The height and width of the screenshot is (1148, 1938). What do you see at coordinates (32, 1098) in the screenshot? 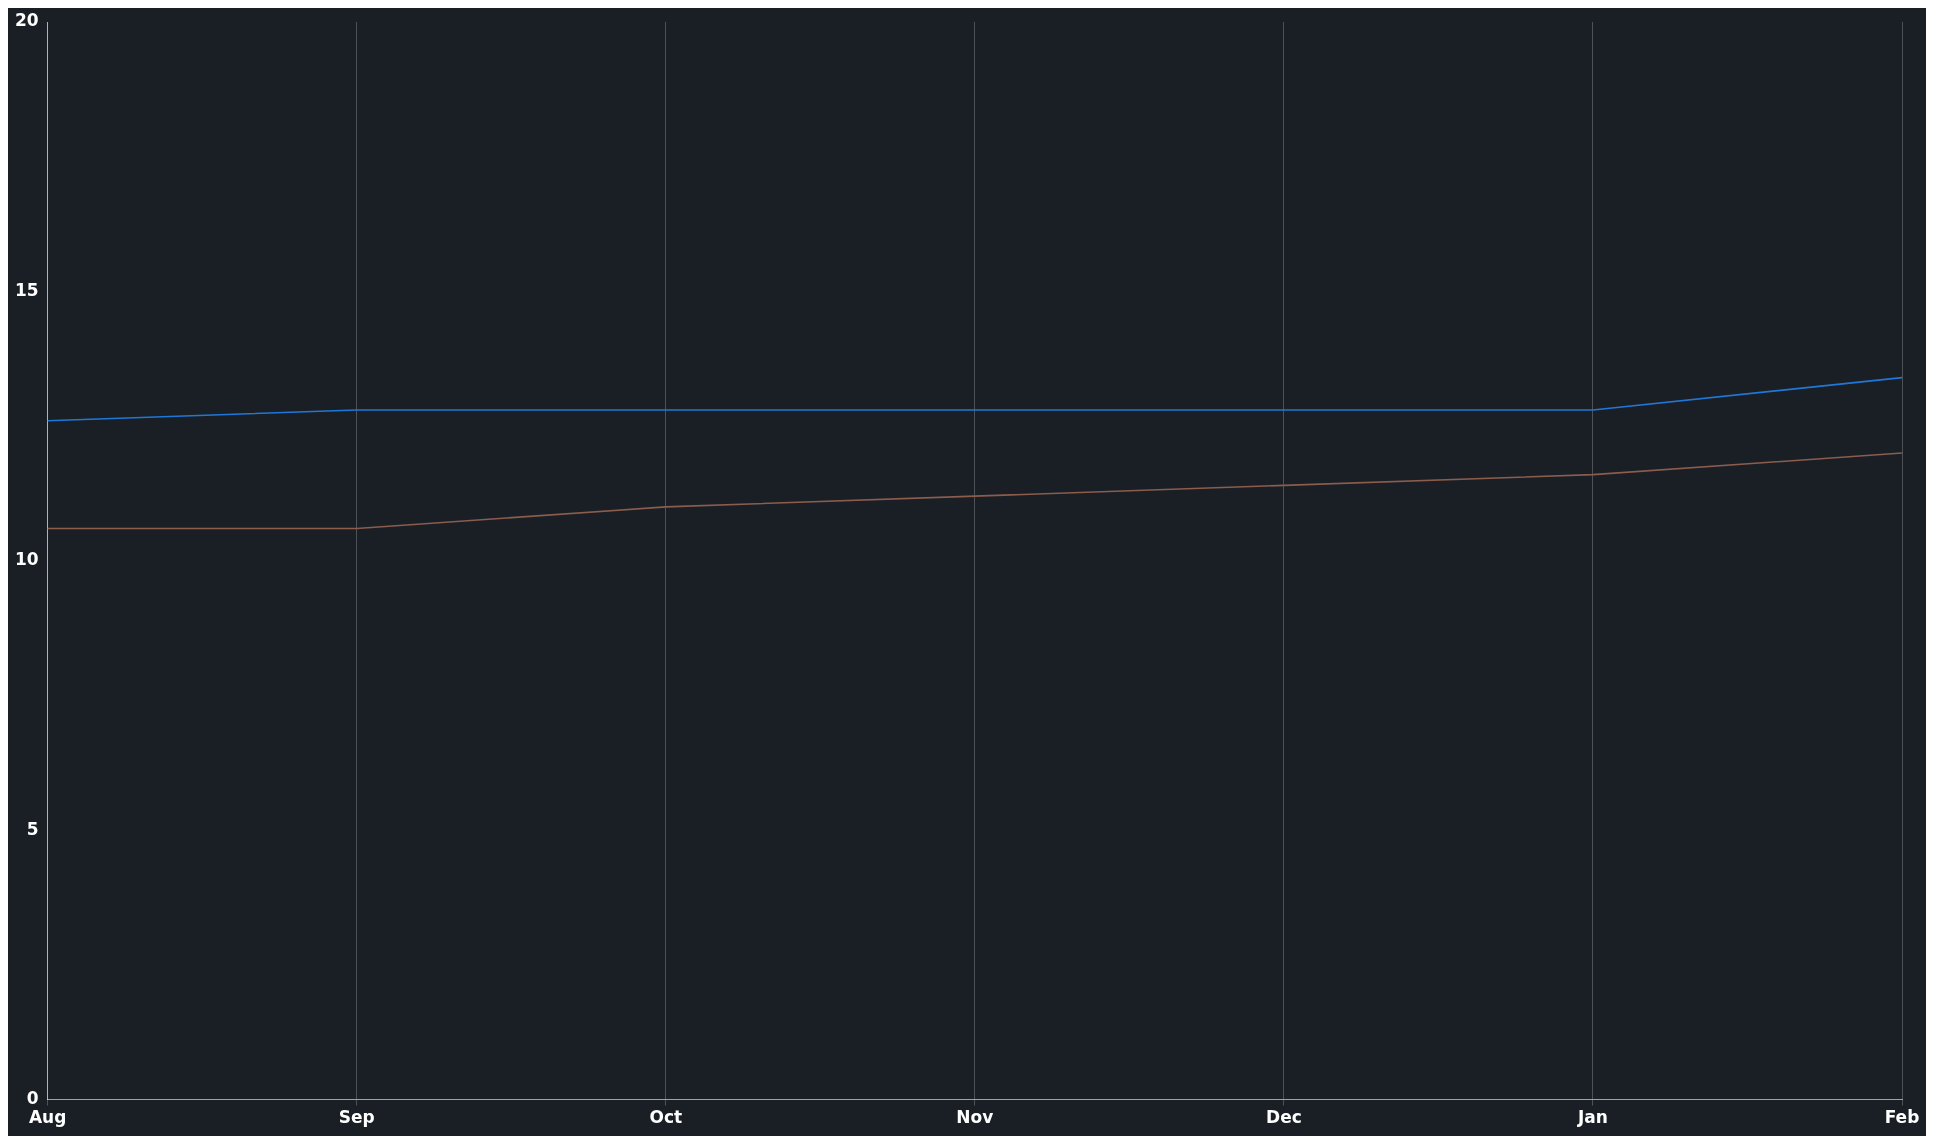
I see `y-tick-label: 0` at bounding box center [32, 1098].